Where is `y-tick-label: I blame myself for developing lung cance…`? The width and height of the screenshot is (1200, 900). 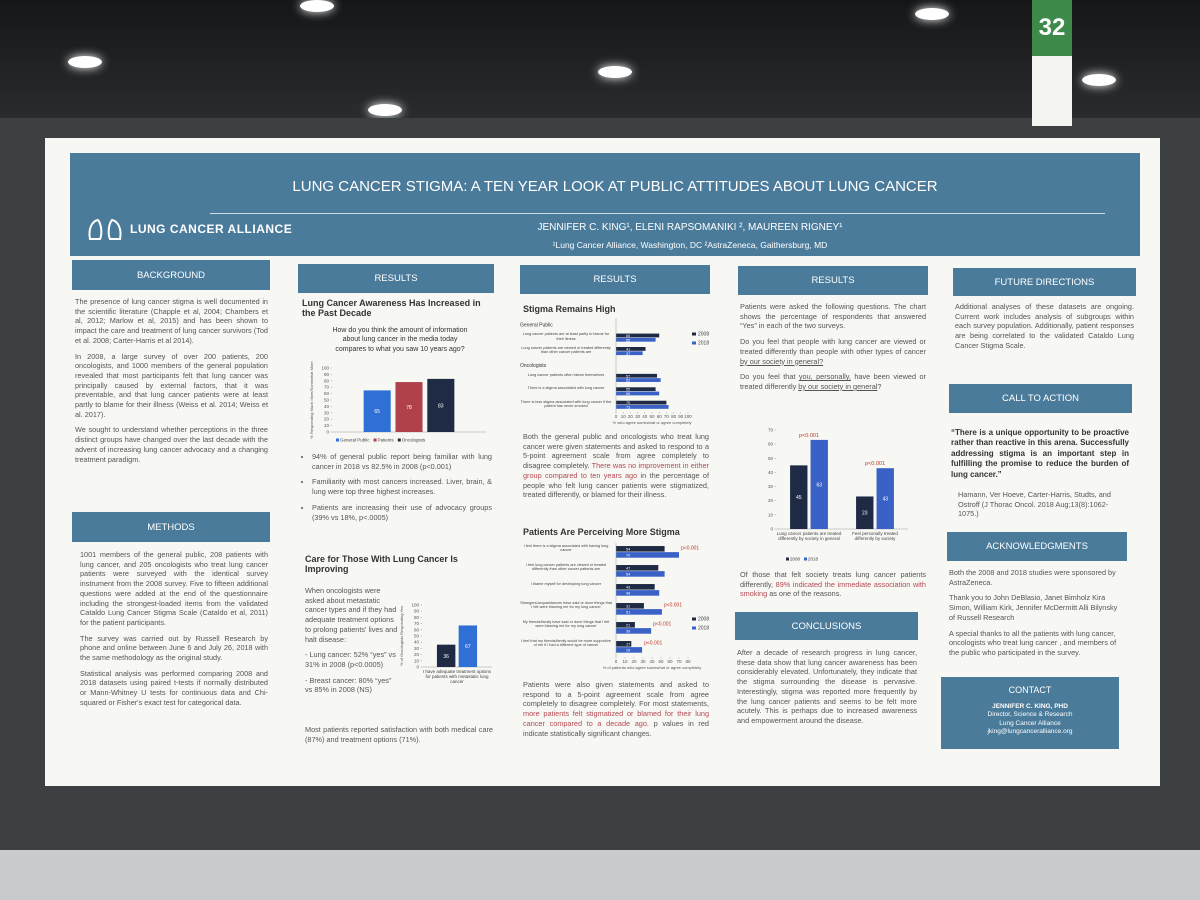
y-tick-label: I blame myself for developing lung cance… is located at coordinates (566, 584).